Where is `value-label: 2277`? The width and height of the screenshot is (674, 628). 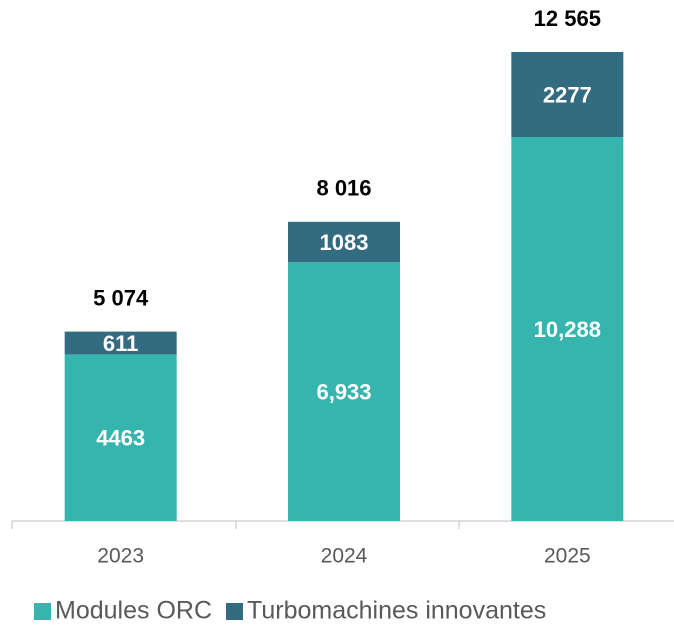
value-label: 2277 is located at coordinates (567, 94).